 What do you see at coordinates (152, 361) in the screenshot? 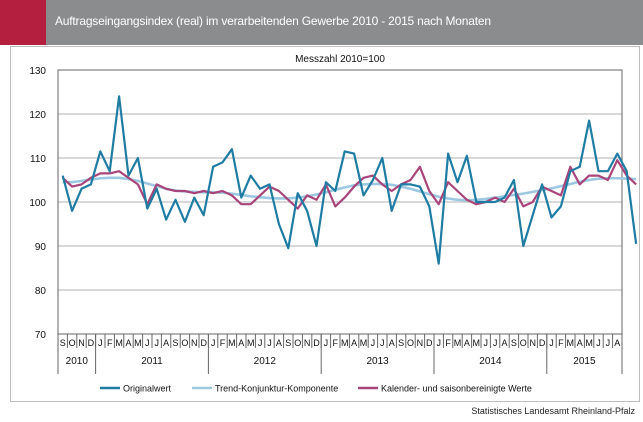
I see `year-label: 2011` at bounding box center [152, 361].